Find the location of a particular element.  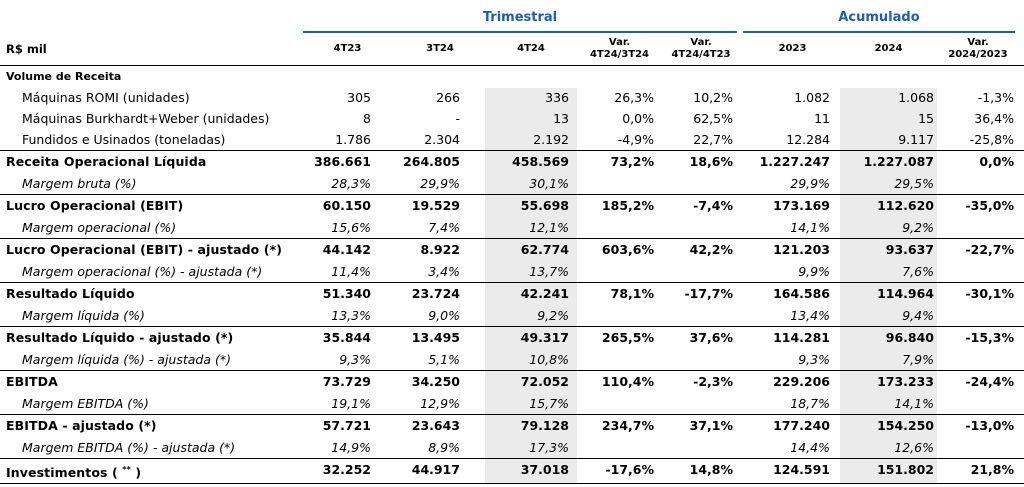

cell-4t24: 49.317 is located at coordinates (544, 337).